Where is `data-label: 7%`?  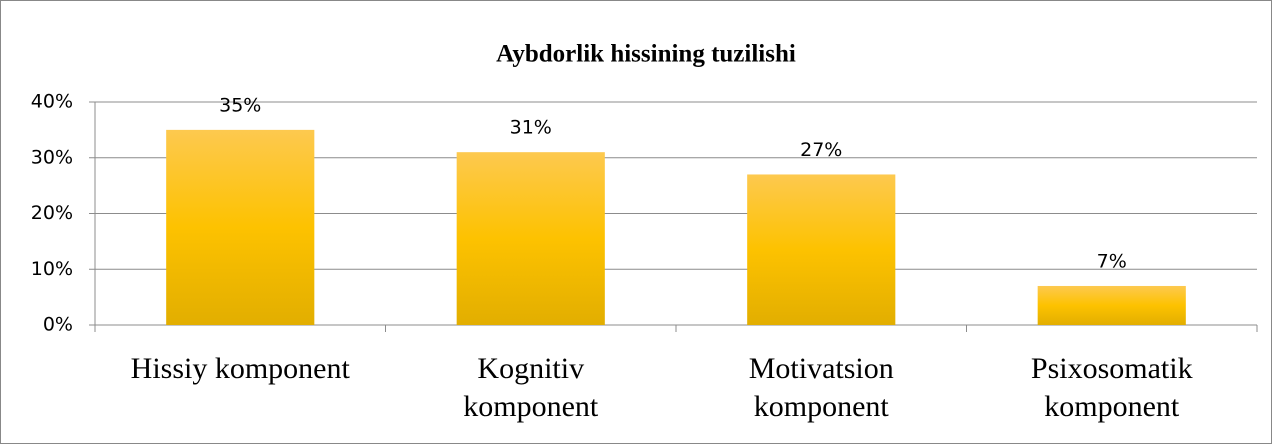 data-label: 7% is located at coordinates (1112, 261).